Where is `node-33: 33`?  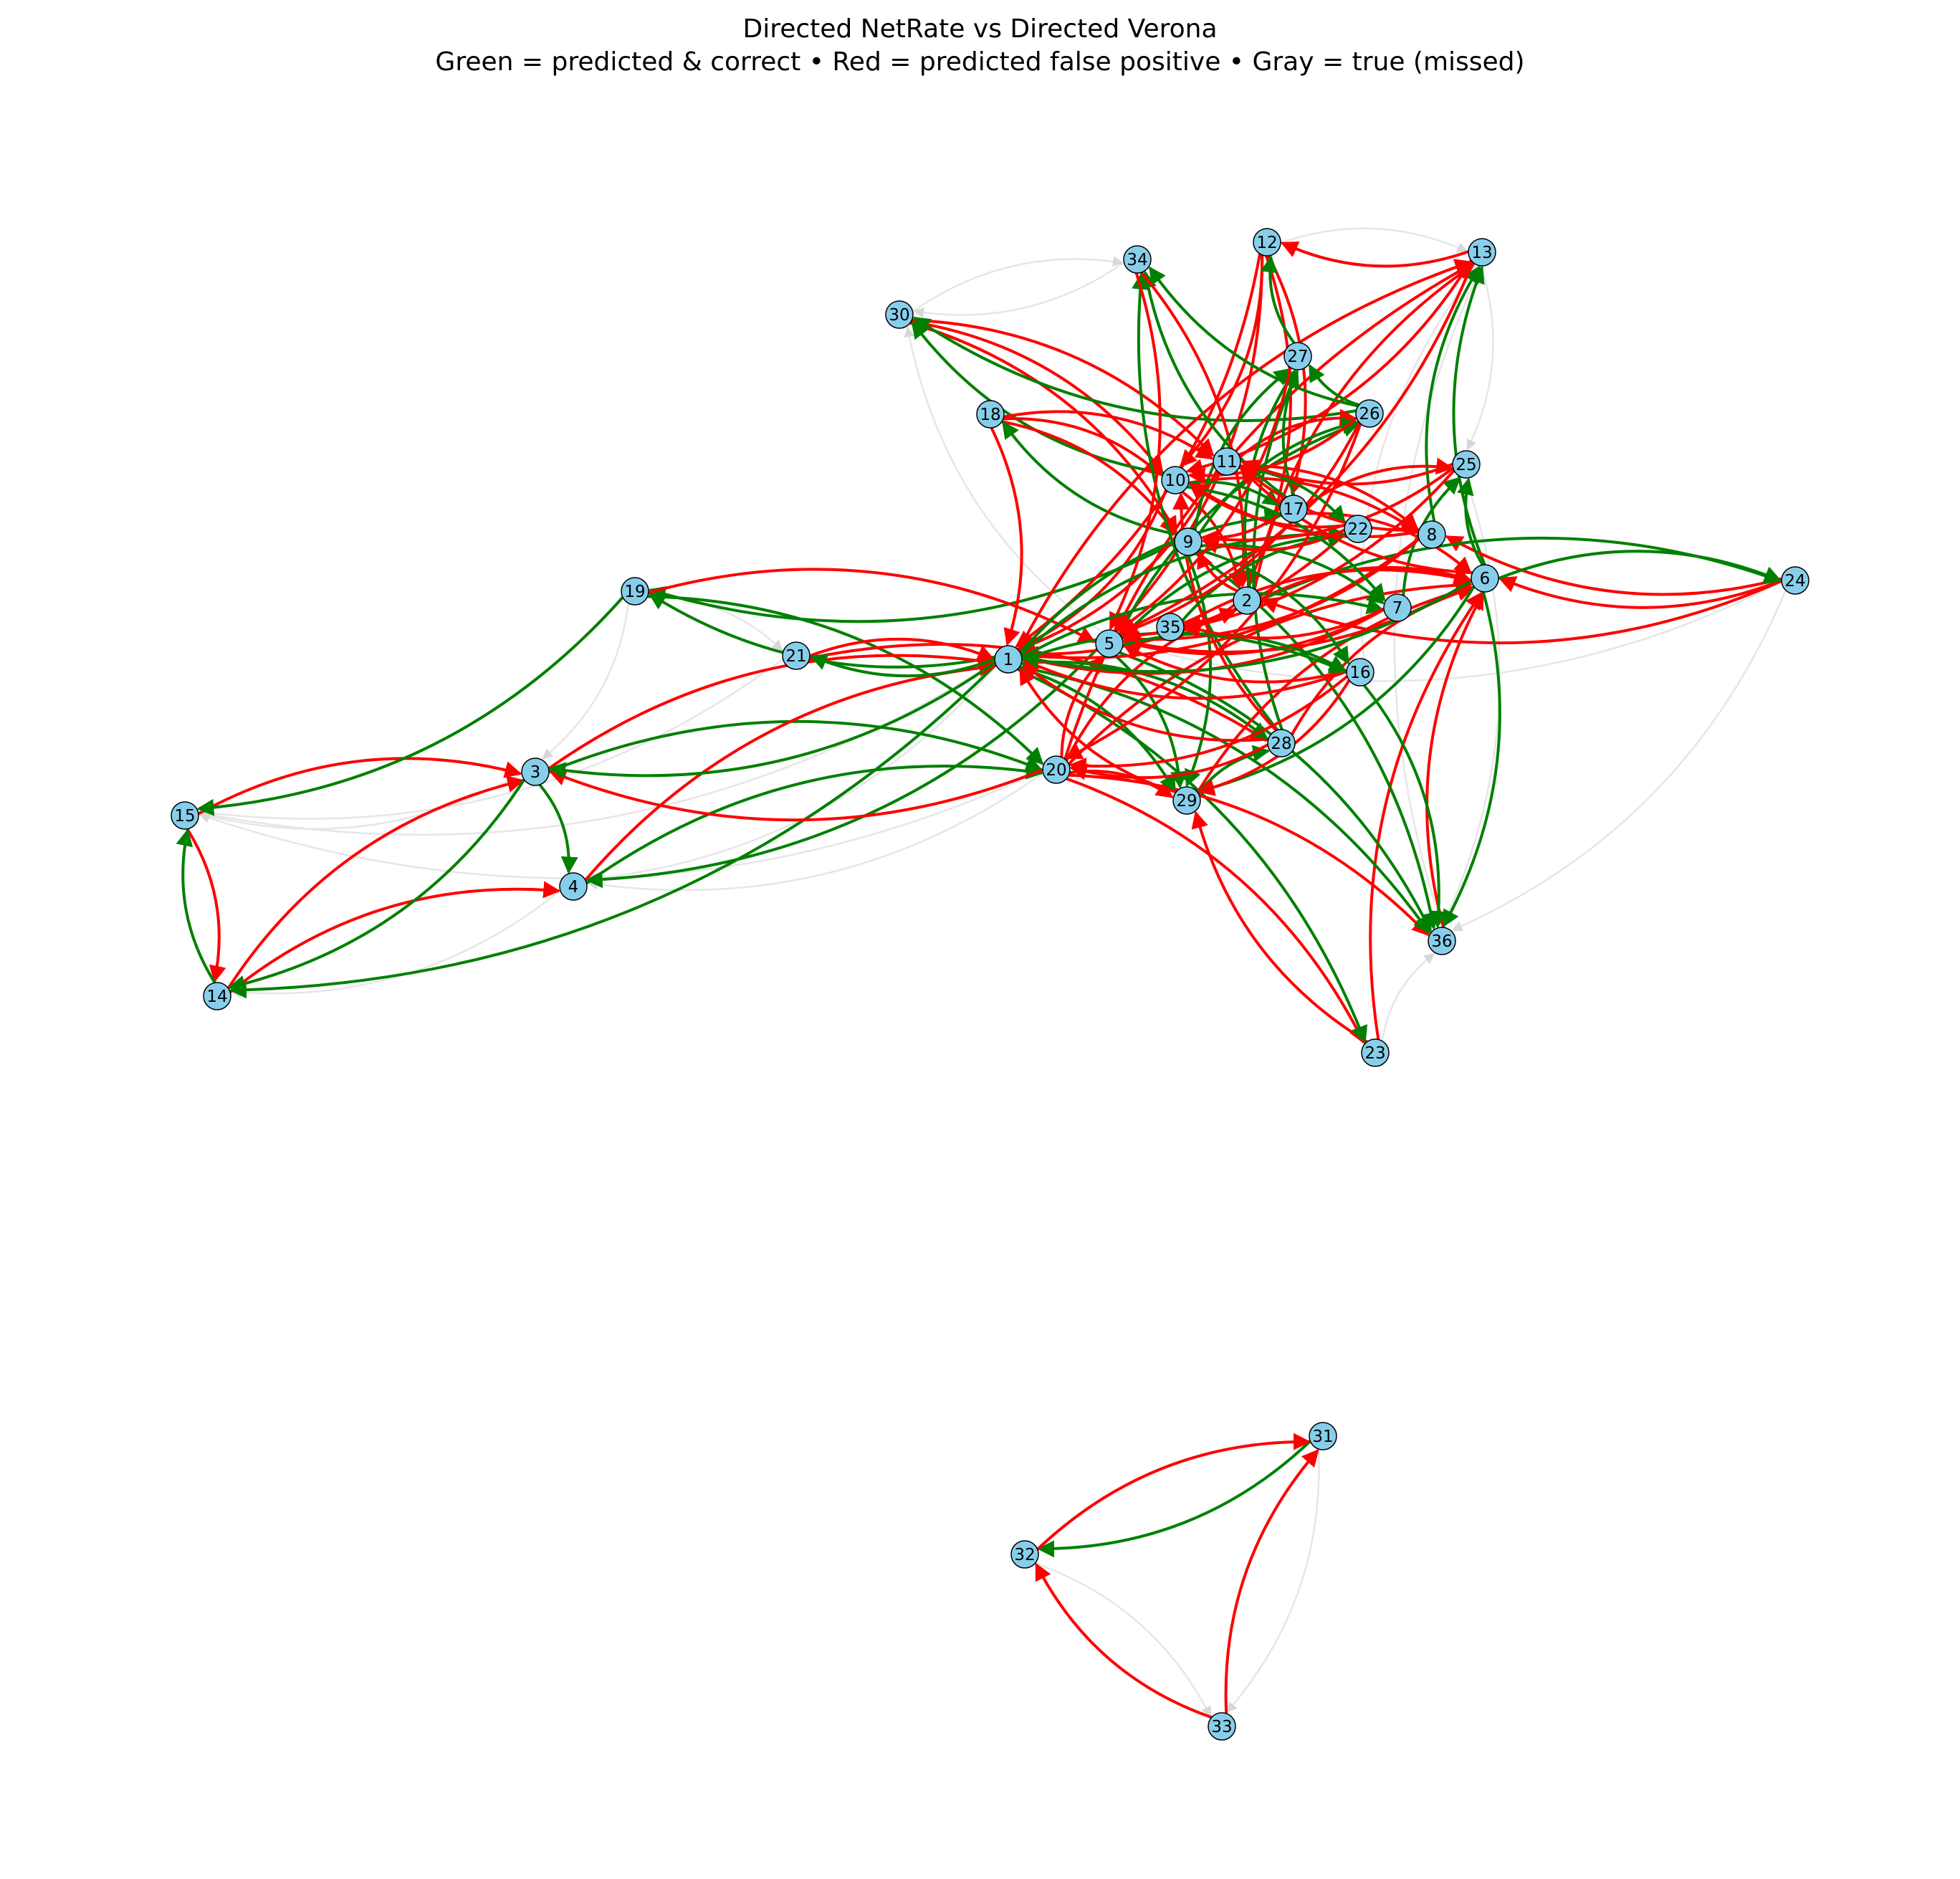 node-33: 33 is located at coordinates (1222, 1726).